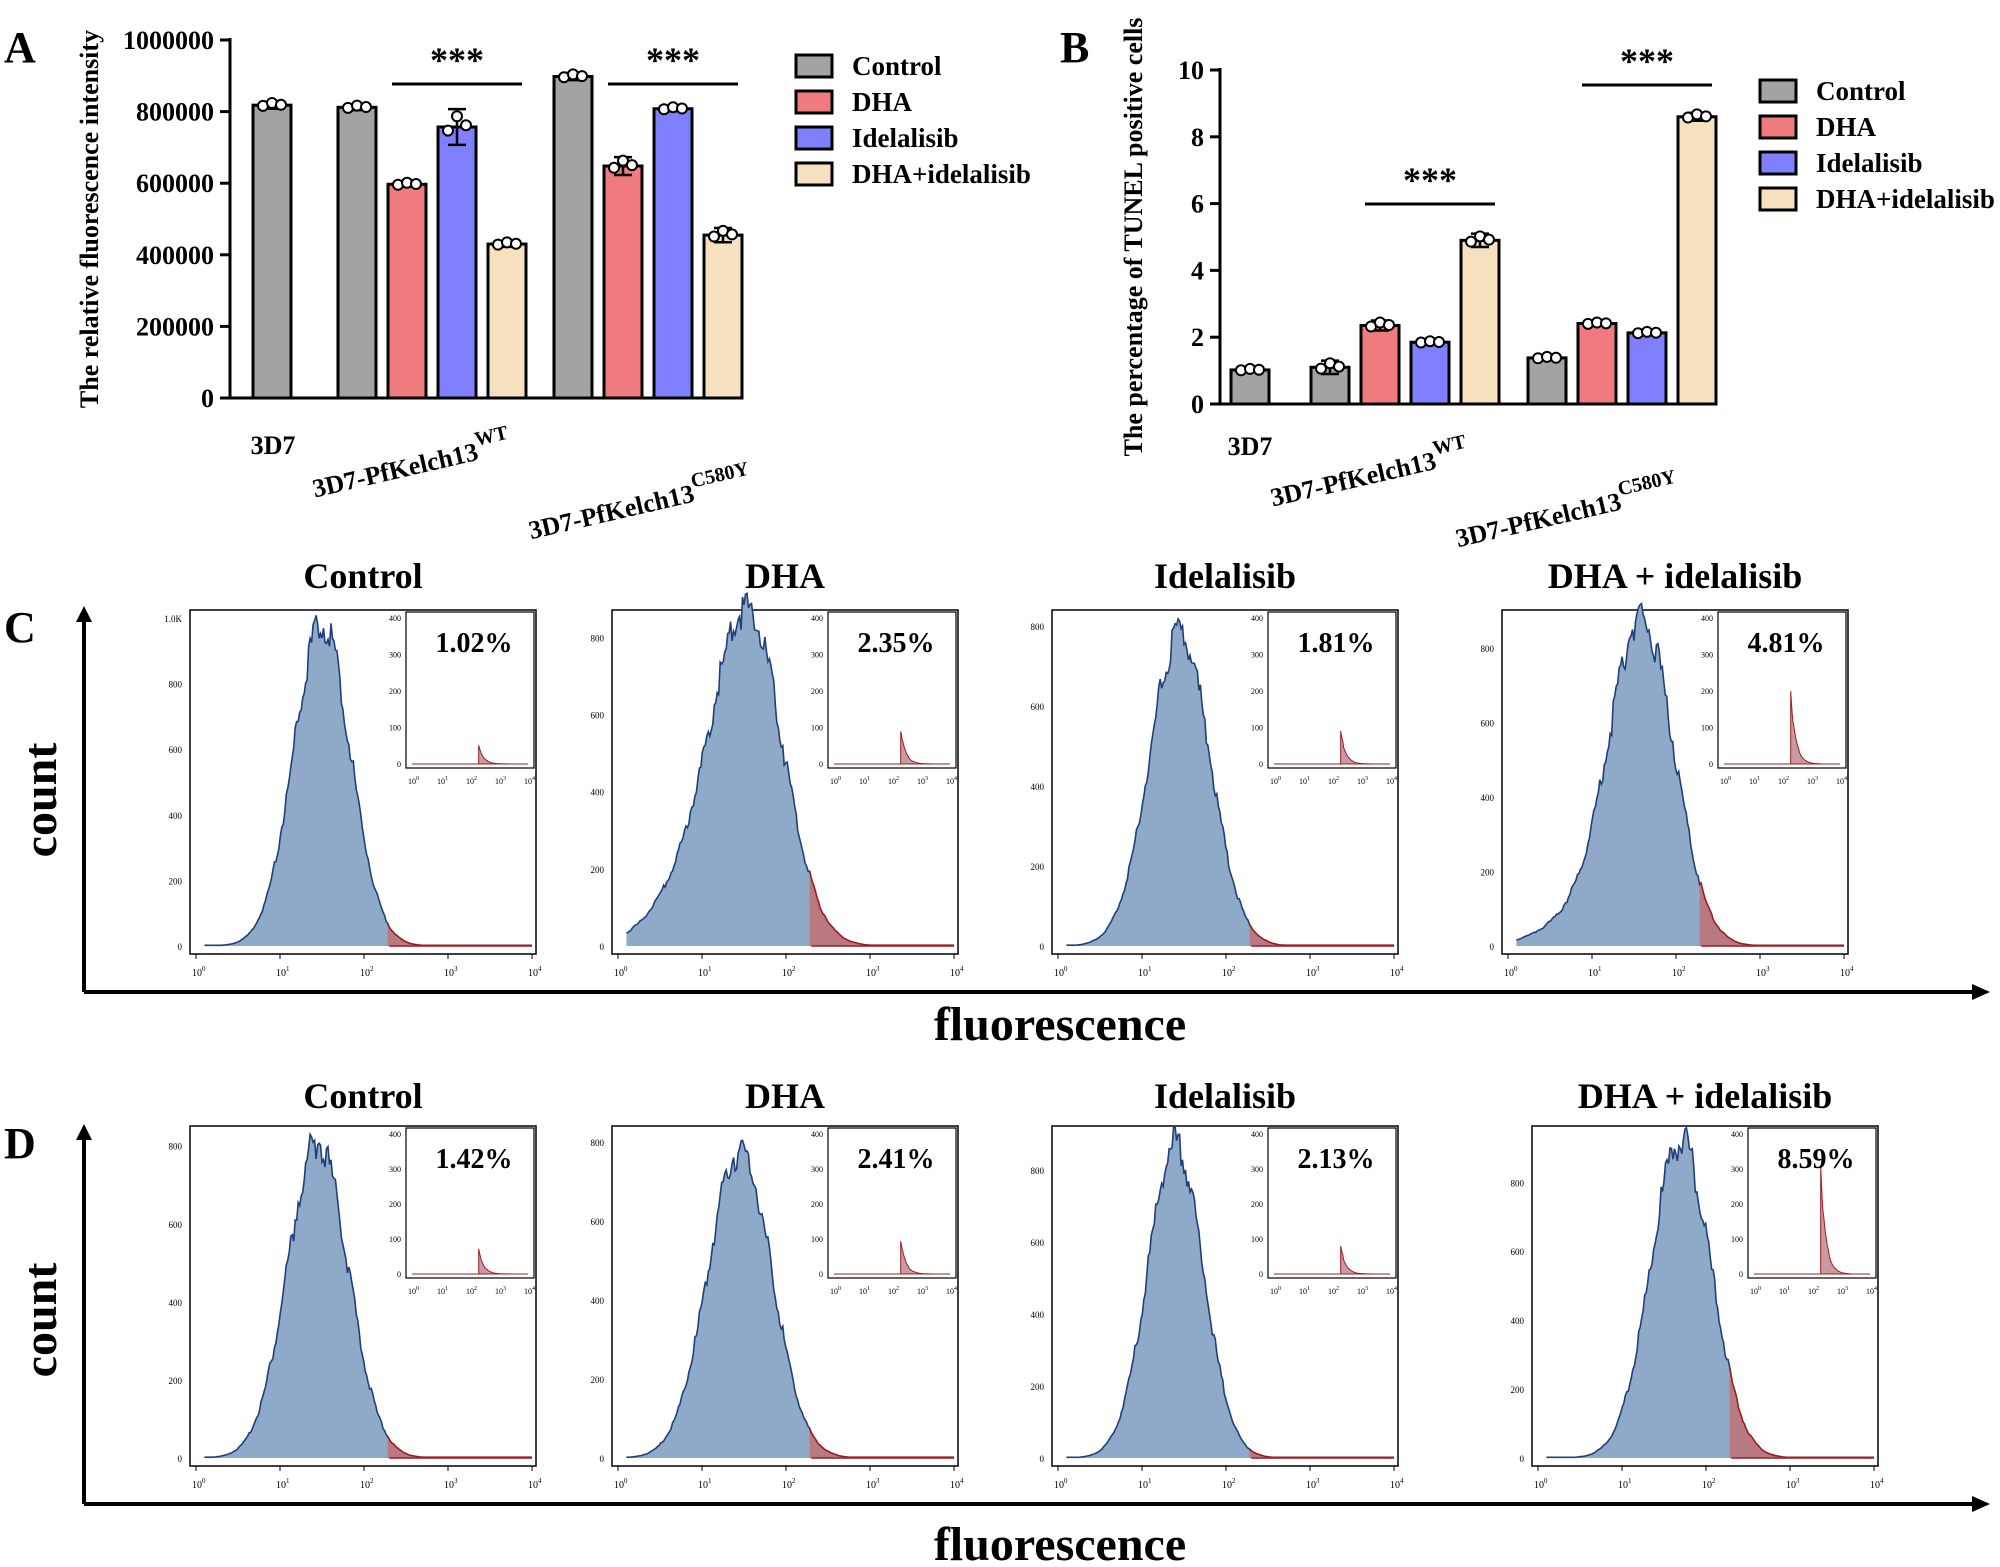 Image resolution: width=2000 pixels, height=1567 pixels. I want to click on y-axis-label: The relative fluorescence intensity, so click(89, 219).